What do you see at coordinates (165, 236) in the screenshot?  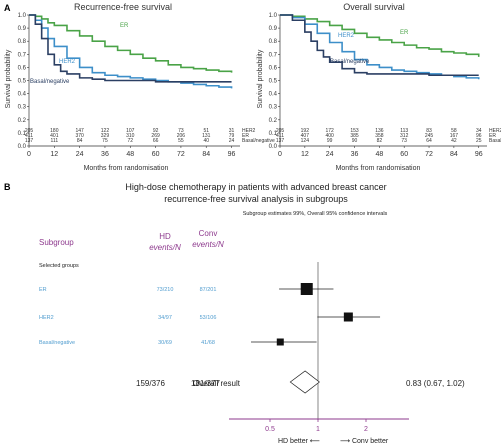 I see `hd-header-line1: HD` at bounding box center [165, 236].